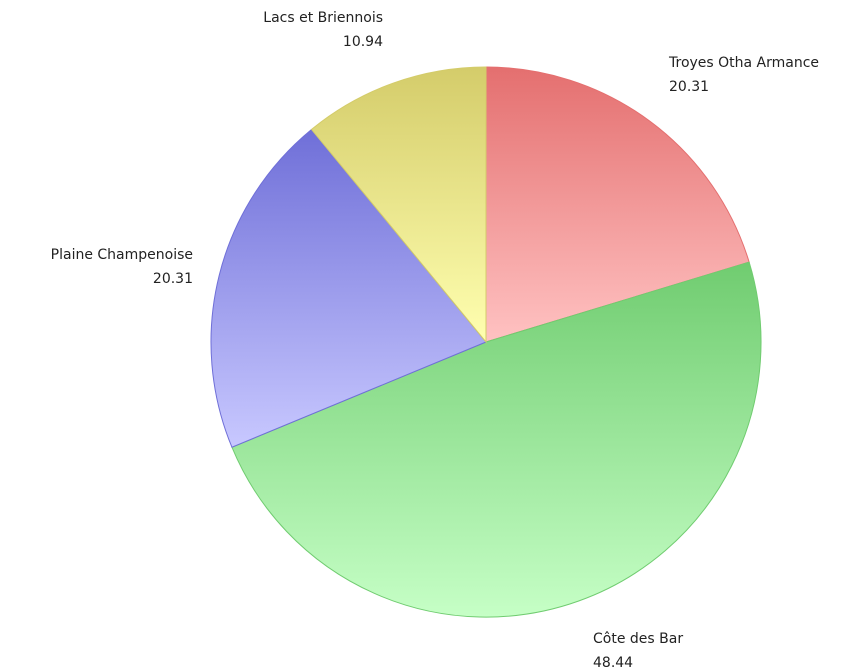  Describe the element at coordinates (398, 205) in the screenshot. I see `pie-slice-lacs-et-briennois` at that location.